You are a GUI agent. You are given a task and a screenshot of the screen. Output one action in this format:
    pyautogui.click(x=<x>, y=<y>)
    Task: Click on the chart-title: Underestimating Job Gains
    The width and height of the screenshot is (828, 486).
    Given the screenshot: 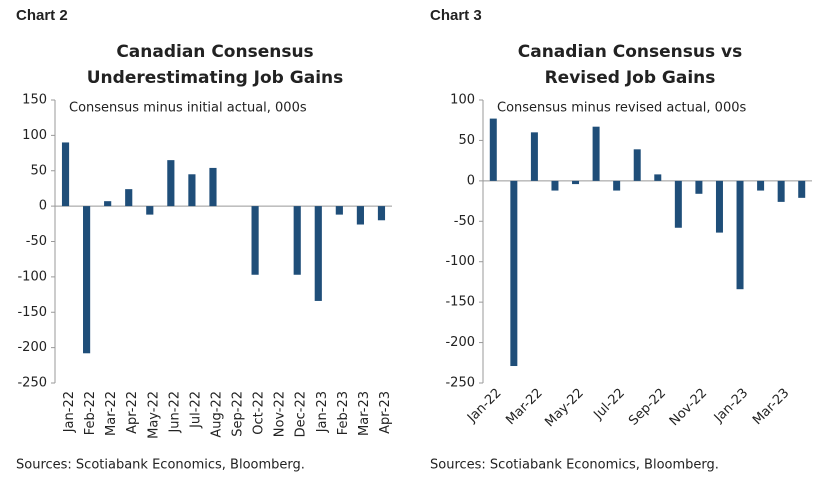 What is the action you would take?
    pyautogui.click(x=215, y=78)
    